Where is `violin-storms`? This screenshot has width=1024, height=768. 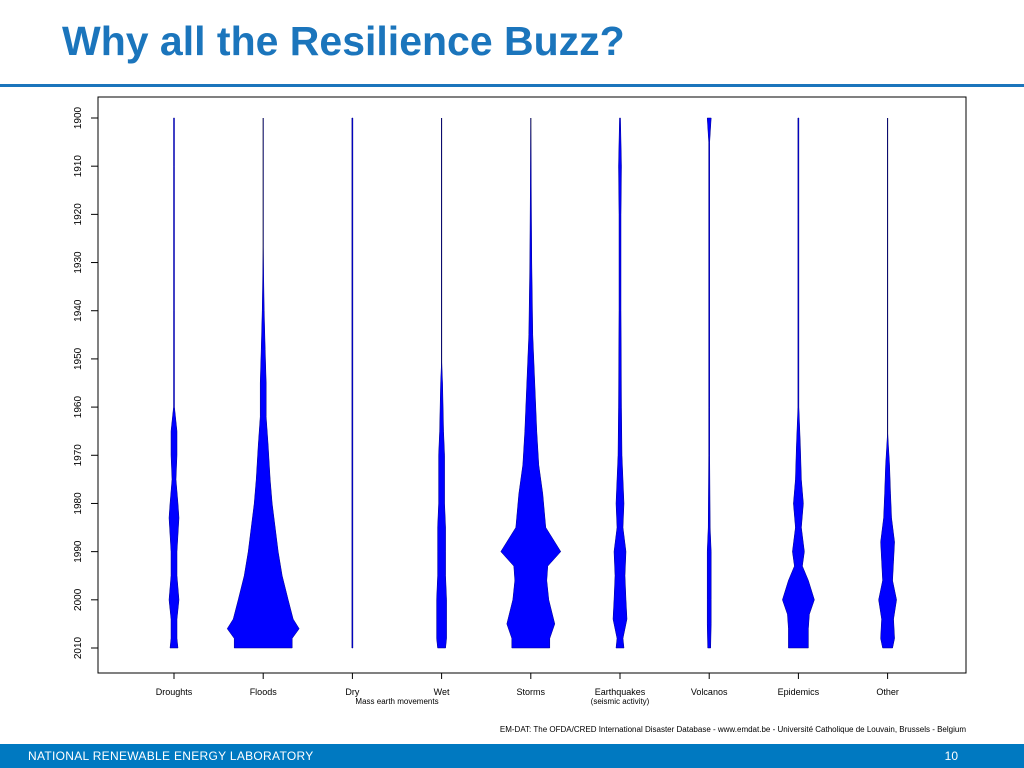 violin-storms is located at coordinates (531, 383).